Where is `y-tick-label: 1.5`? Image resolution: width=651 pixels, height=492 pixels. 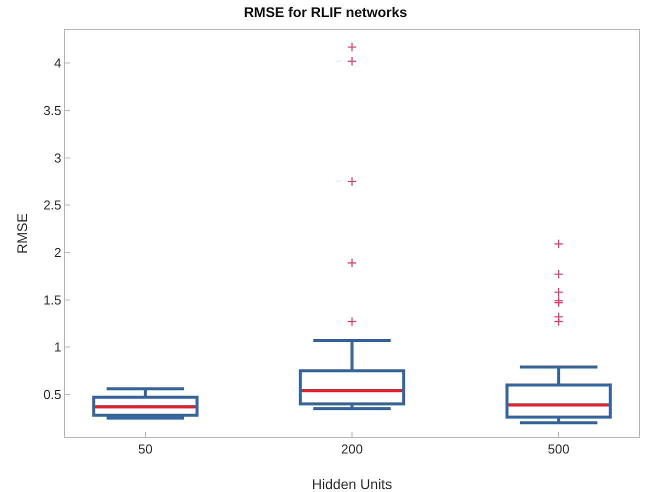
y-tick-label: 1.5 is located at coordinates (52, 300).